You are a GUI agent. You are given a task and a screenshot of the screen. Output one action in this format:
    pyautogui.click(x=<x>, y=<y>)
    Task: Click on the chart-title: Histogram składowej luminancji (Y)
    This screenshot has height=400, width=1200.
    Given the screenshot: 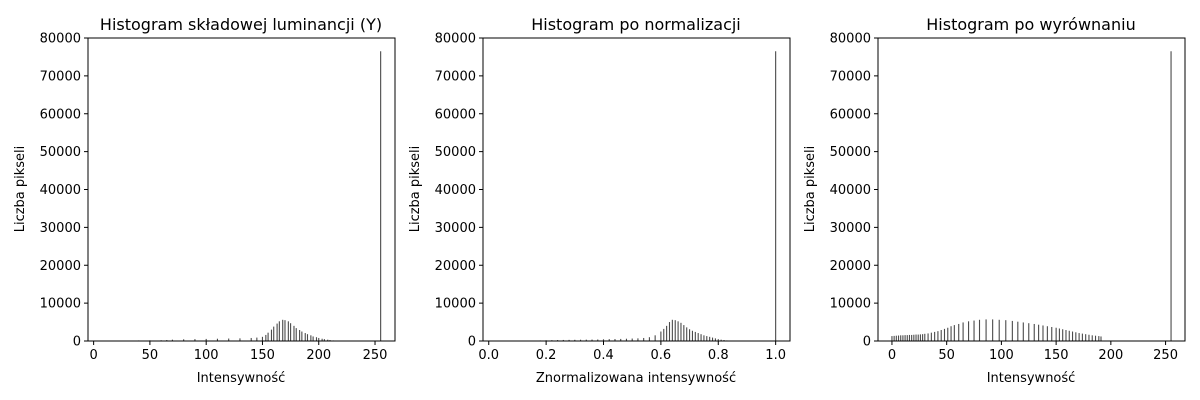 What is the action you would take?
    pyautogui.click(x=241, y=24)
    